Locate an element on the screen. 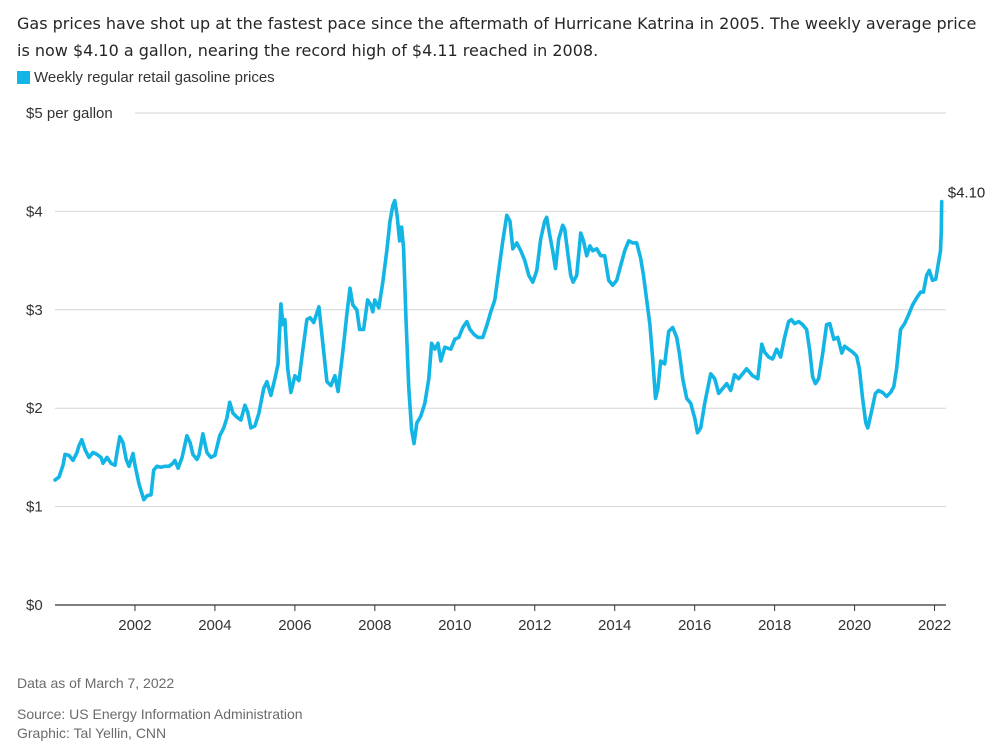 This screenshot has width=1001, height=750. x-tick-label-2008: 2008 is located at coordinates (374, 625).